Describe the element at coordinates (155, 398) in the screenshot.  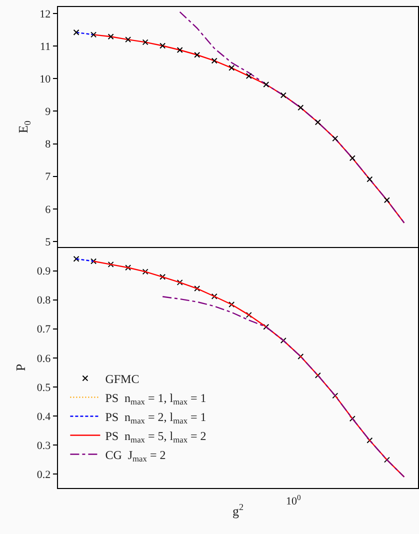
I see `legend-label: PS n$_{max}$ = 1, l$_{max}$ = 1` at that location.